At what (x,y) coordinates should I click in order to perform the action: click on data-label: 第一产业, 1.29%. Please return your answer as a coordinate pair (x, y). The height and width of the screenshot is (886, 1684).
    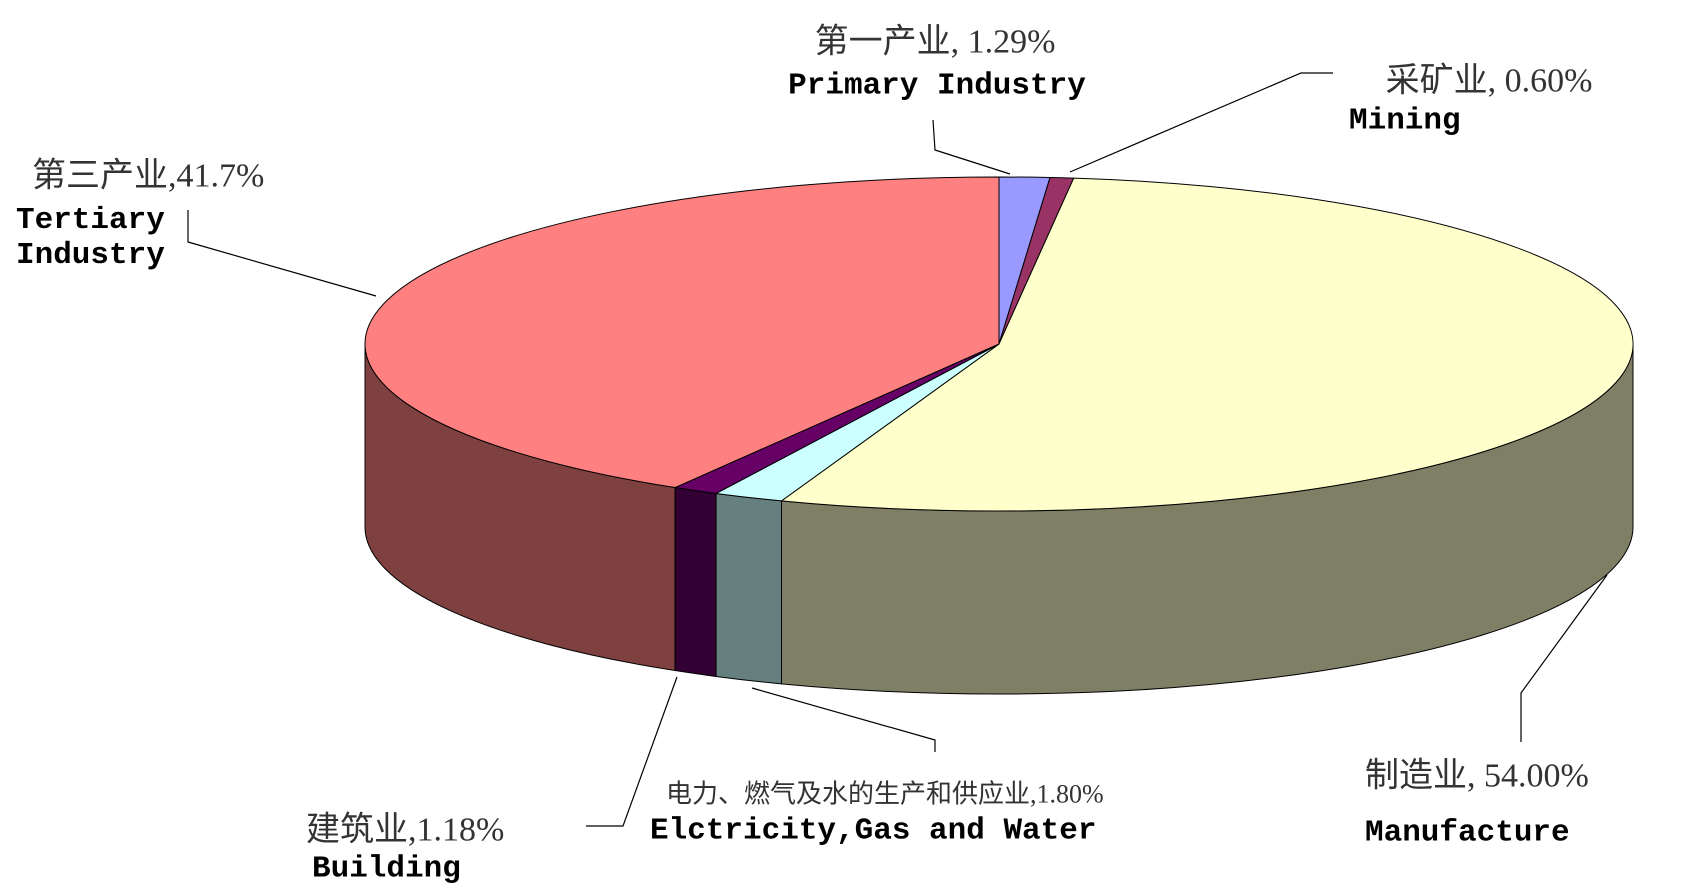
    Looking at the image, I should click on (935, 42).